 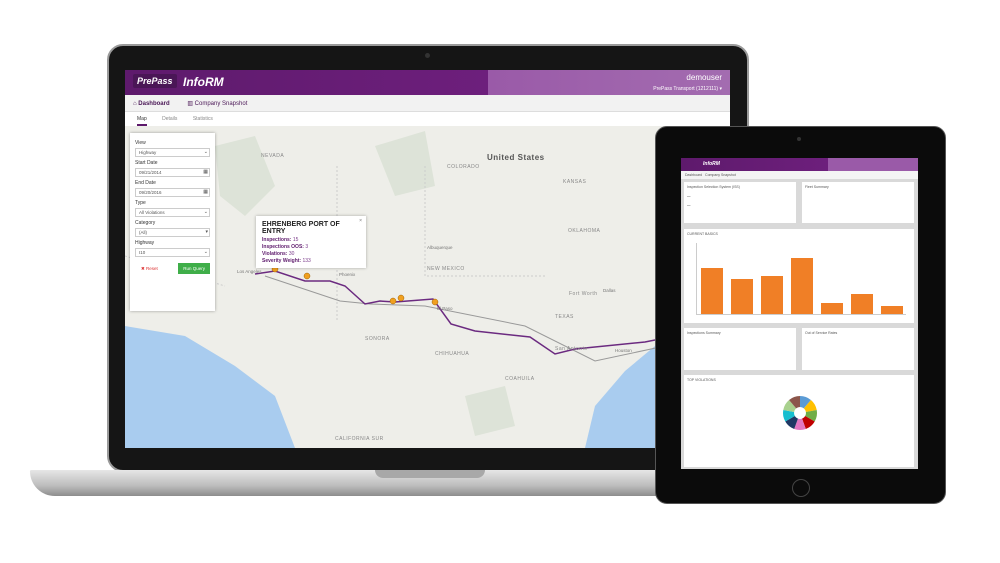 What do you see at coordinates (172, 212) in the screenshot?
I see `type-select: All Violations ⌄` at bounding box center [172, 212].